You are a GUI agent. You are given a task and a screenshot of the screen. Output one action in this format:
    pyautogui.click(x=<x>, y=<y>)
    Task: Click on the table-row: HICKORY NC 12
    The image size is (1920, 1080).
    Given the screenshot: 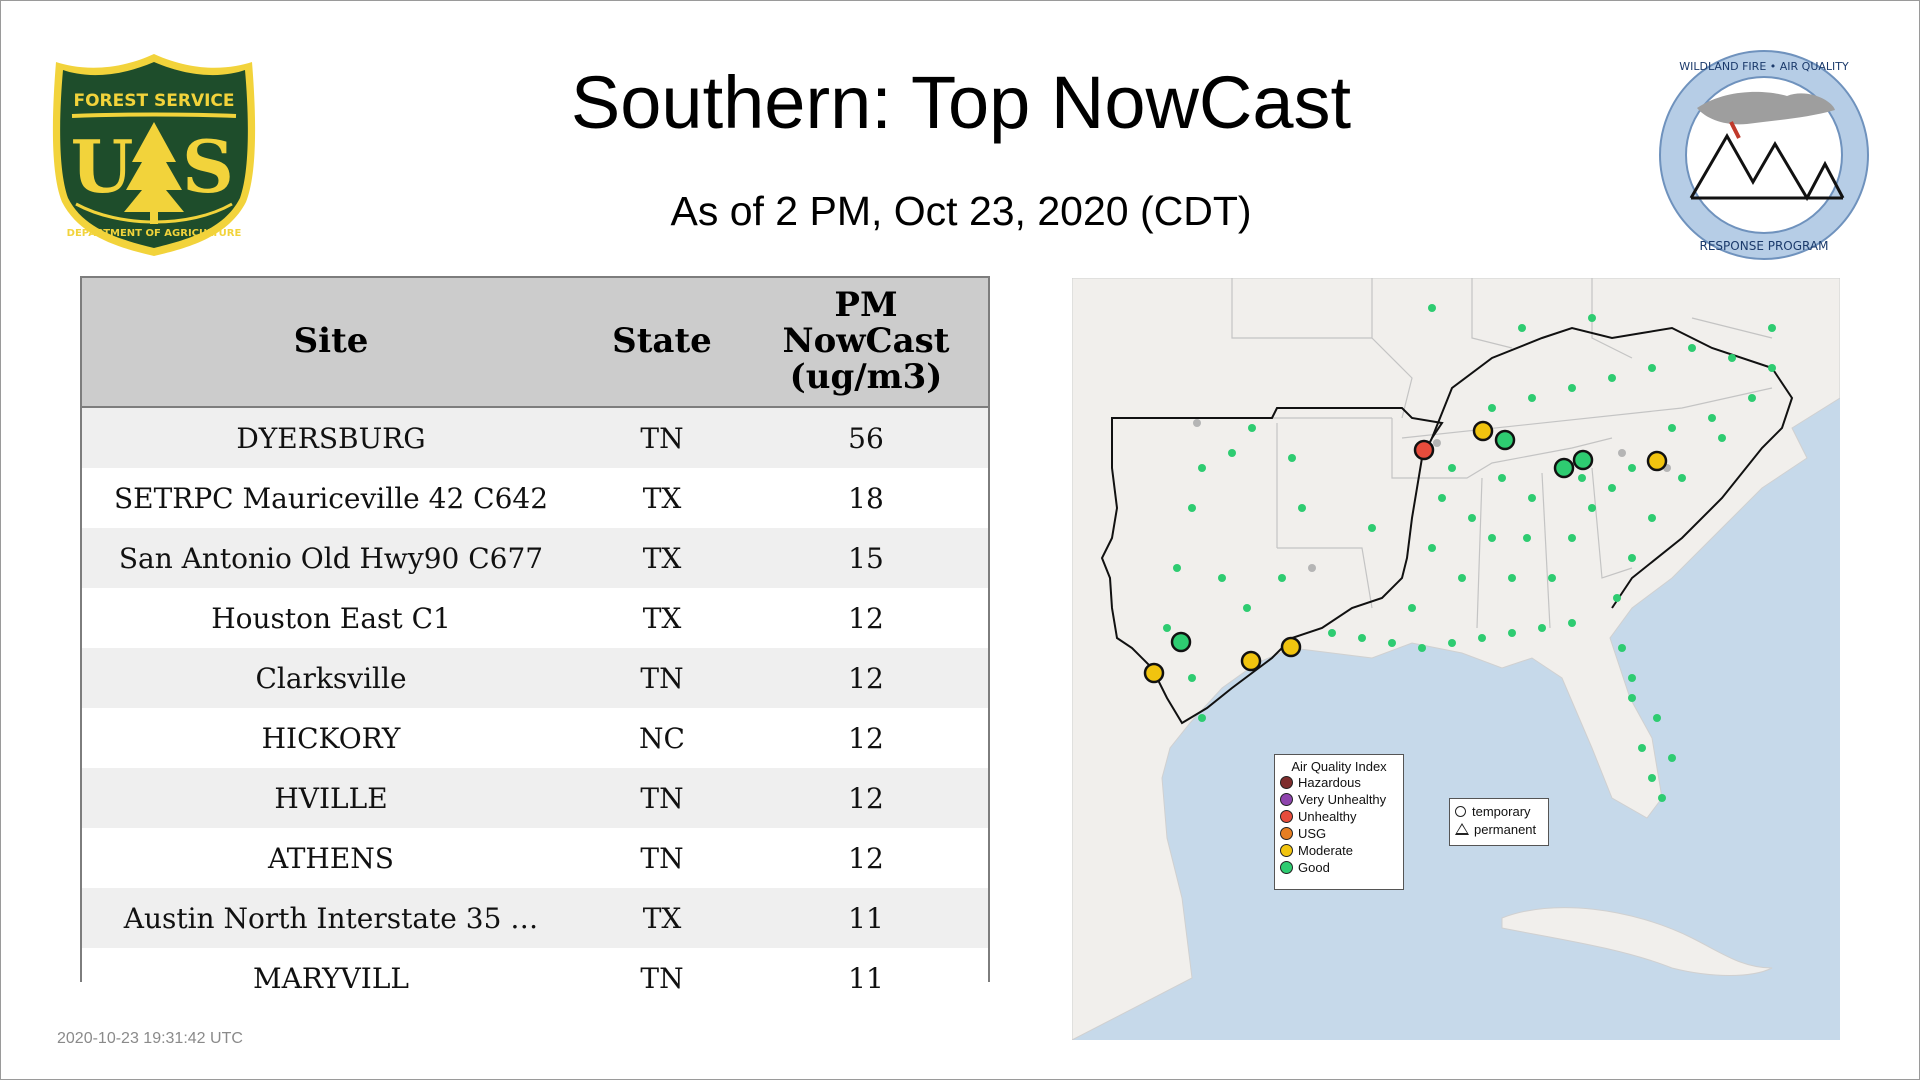 What is the action you would take?
    pyautogui.click(x=535, y=738)
    